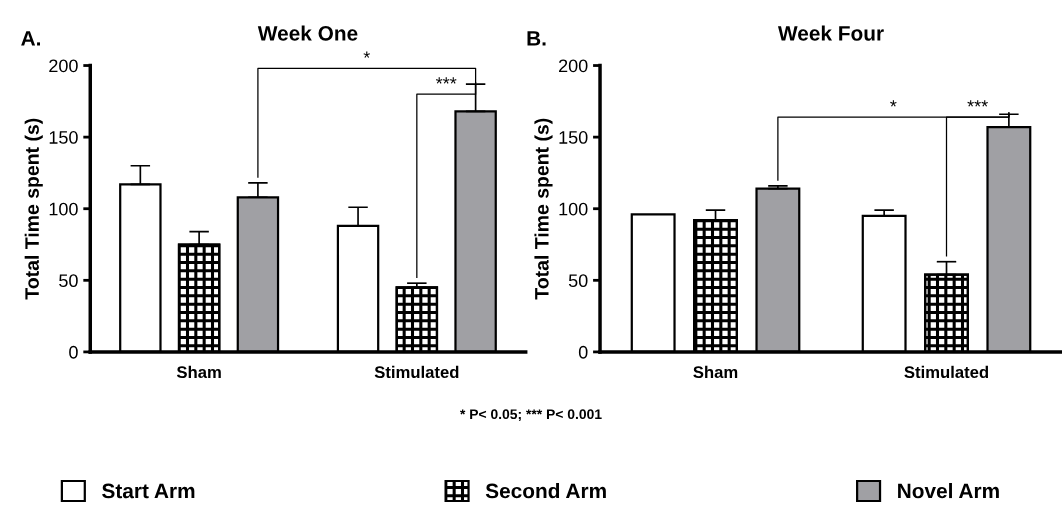  What do you see at coordinates (30, 38) in the screenshot?
I see `chart-subtitle: A.` at bounding box center [30, 38].